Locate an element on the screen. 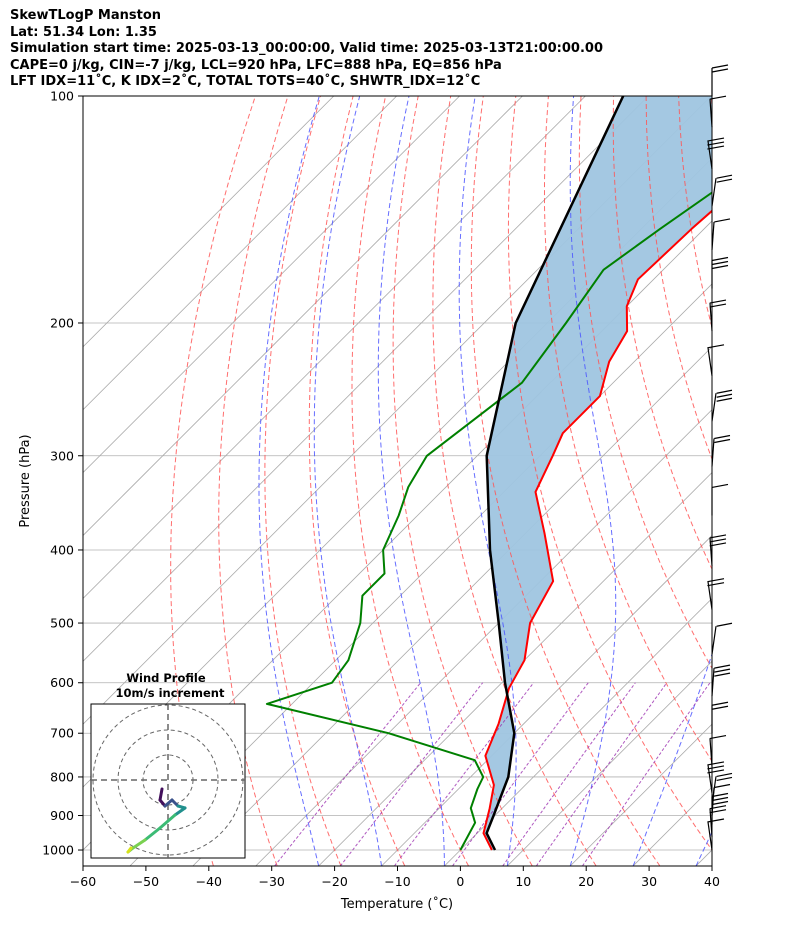  x-axis-label: Temperature (˚C) is located at coordinates (396, 904).